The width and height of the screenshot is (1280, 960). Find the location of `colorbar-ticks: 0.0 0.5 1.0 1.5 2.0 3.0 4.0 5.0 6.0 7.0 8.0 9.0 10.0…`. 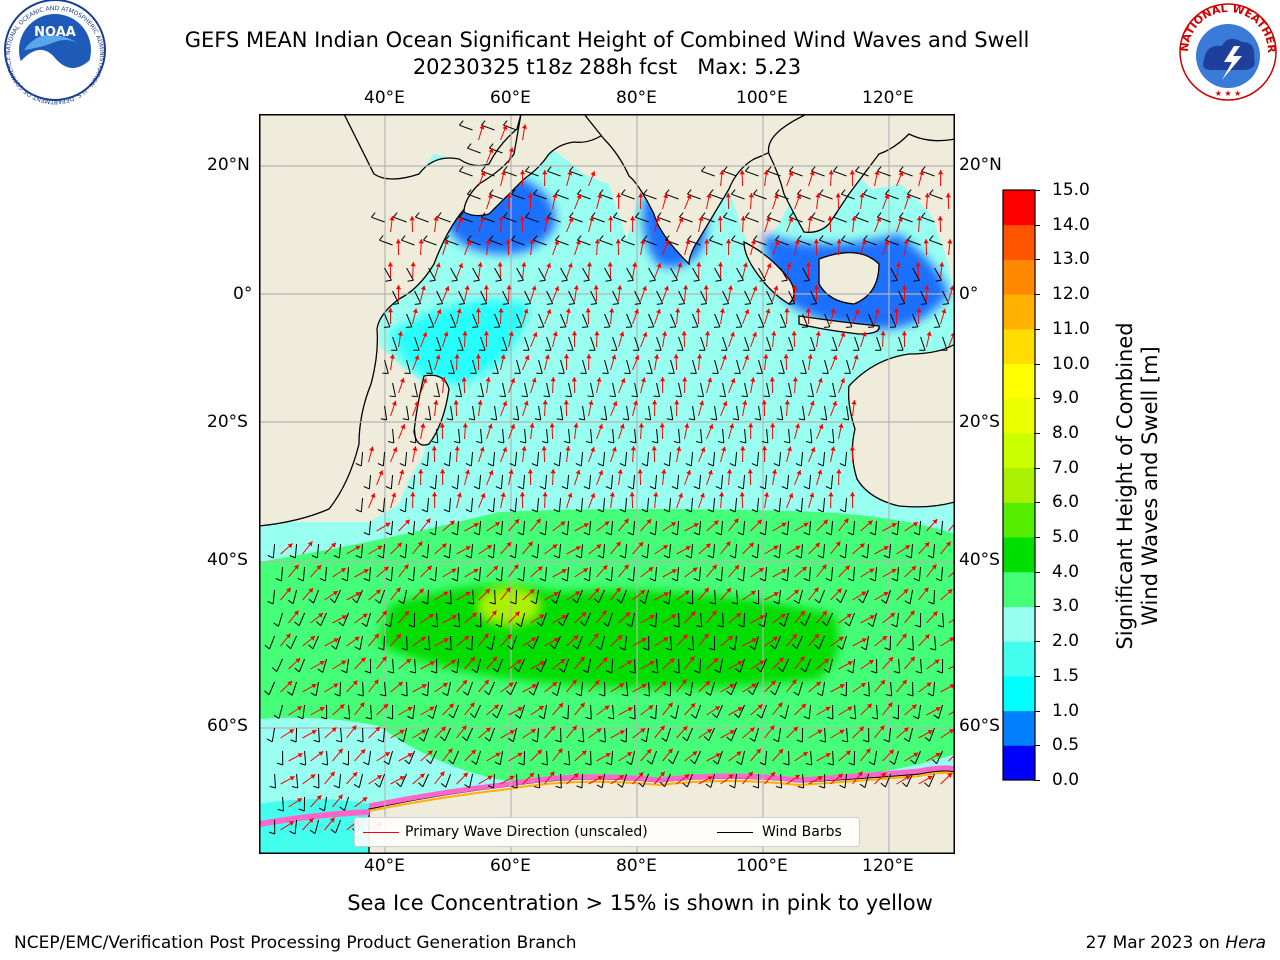

colorbar-ticks: 0.0 0.5 1.0 1.5 2.0 3.0 4.0 5.0 6.0 7.0 8.0 9.0 10.0… is located at coordinates (1069, 480).